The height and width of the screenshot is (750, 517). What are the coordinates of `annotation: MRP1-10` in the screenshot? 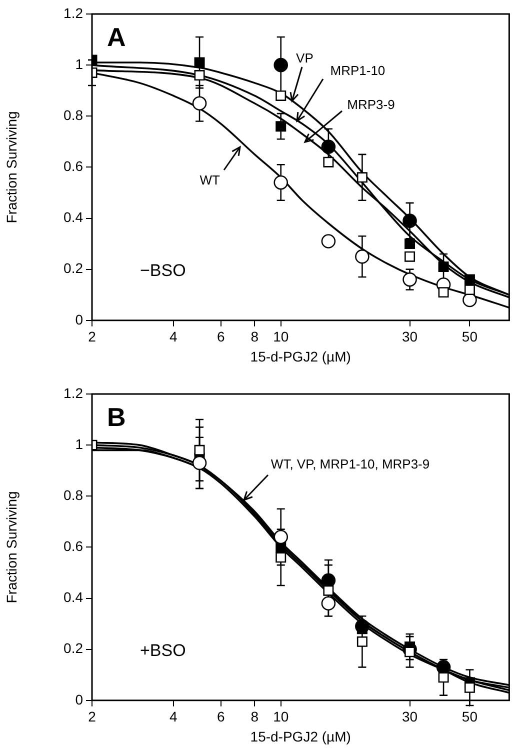 It's located at (358, 70).